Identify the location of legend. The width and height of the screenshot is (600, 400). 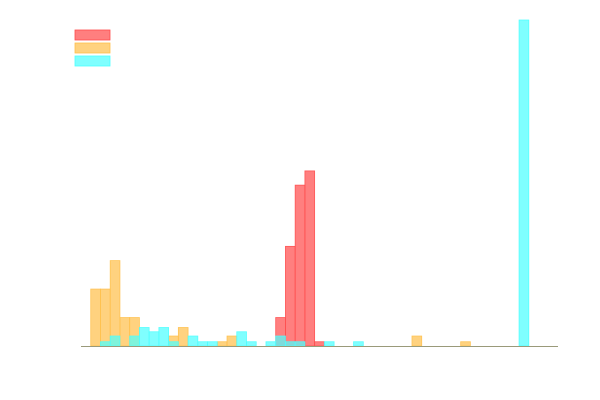
(92, 48).